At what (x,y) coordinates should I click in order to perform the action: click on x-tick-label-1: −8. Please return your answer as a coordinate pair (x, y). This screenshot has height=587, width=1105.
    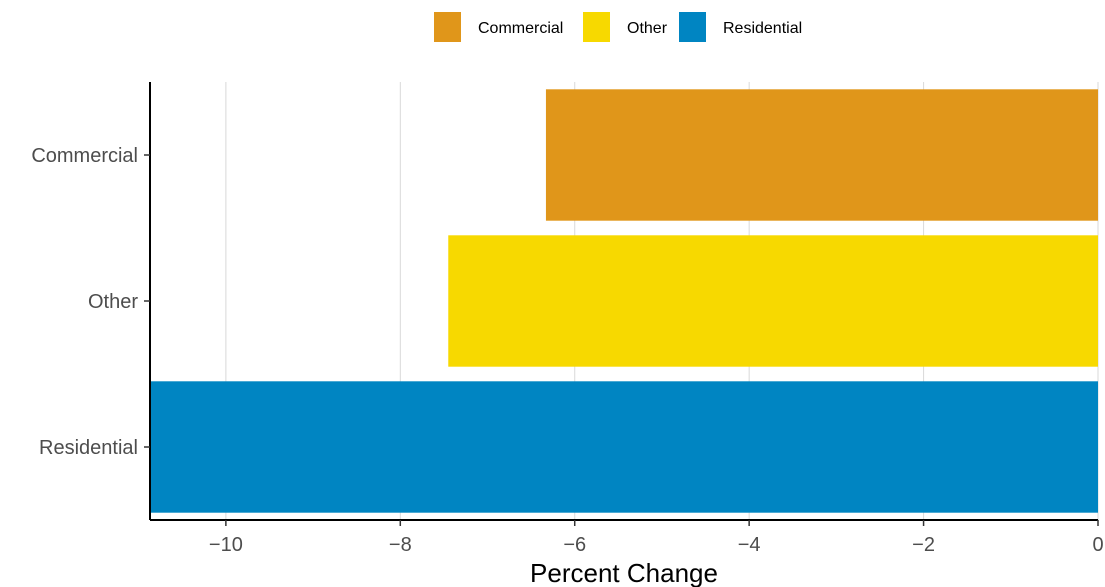
    Looking at the image, I should click on (400, 545).